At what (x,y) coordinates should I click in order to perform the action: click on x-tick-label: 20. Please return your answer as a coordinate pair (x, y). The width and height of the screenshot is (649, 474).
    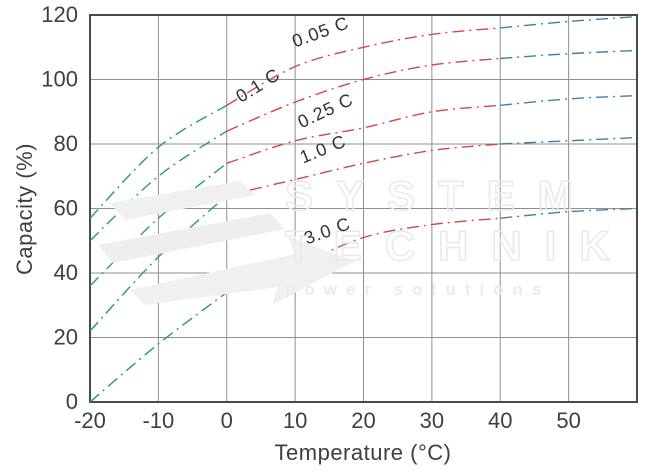
    Looking at the image, I should click on (363, 420).